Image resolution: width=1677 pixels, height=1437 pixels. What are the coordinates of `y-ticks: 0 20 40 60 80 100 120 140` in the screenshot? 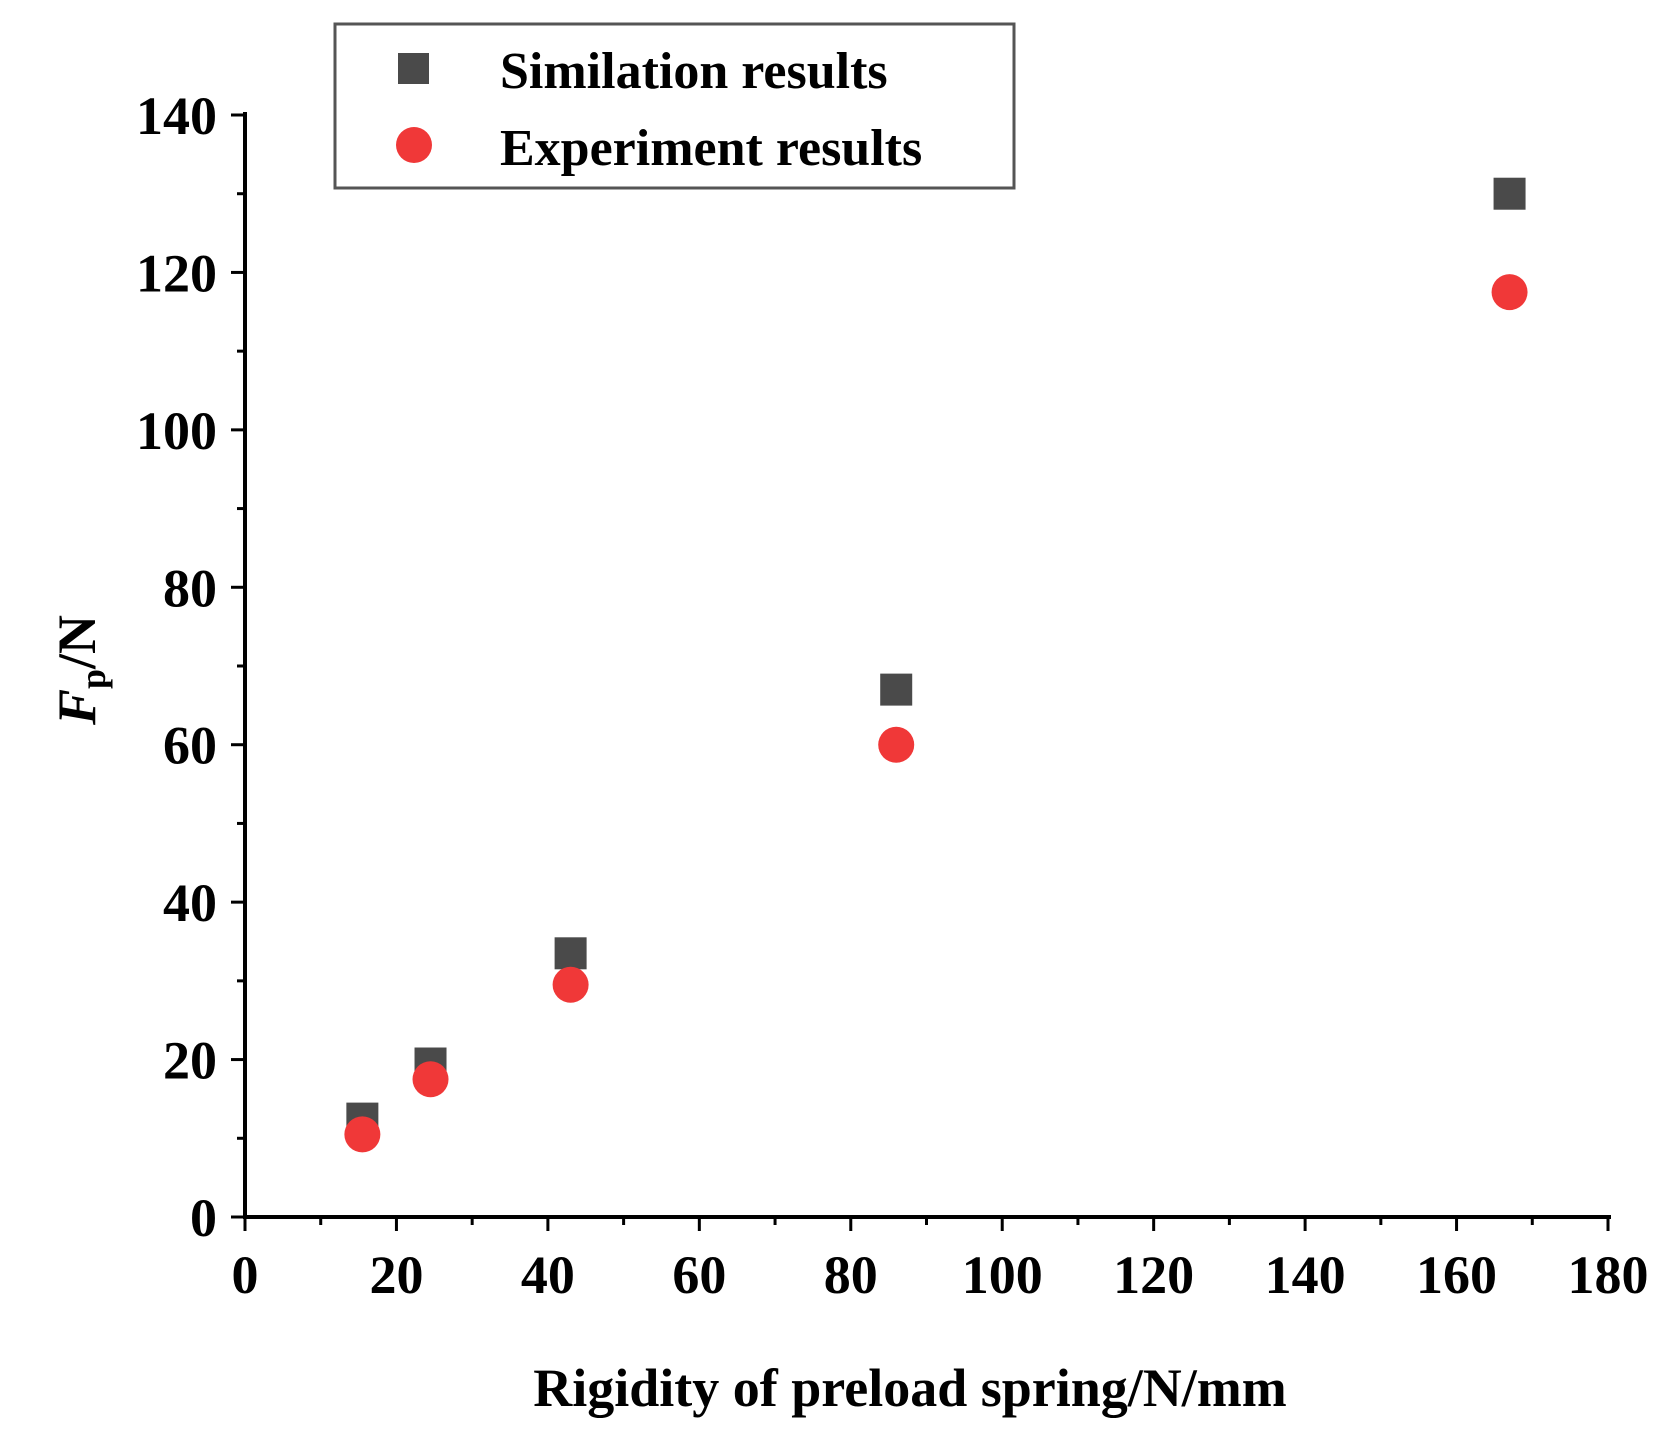 It's located at (190, 667).